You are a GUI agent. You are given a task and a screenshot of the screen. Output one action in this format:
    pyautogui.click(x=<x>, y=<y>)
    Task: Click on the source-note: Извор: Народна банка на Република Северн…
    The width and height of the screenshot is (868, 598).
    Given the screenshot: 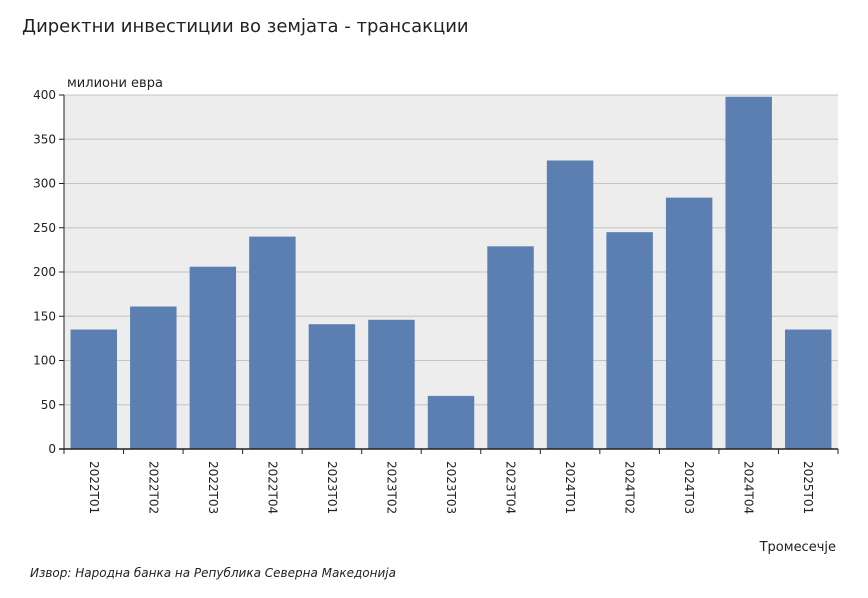 What is the action you would take?
    pyautogui.click(x=213, y=573)
    